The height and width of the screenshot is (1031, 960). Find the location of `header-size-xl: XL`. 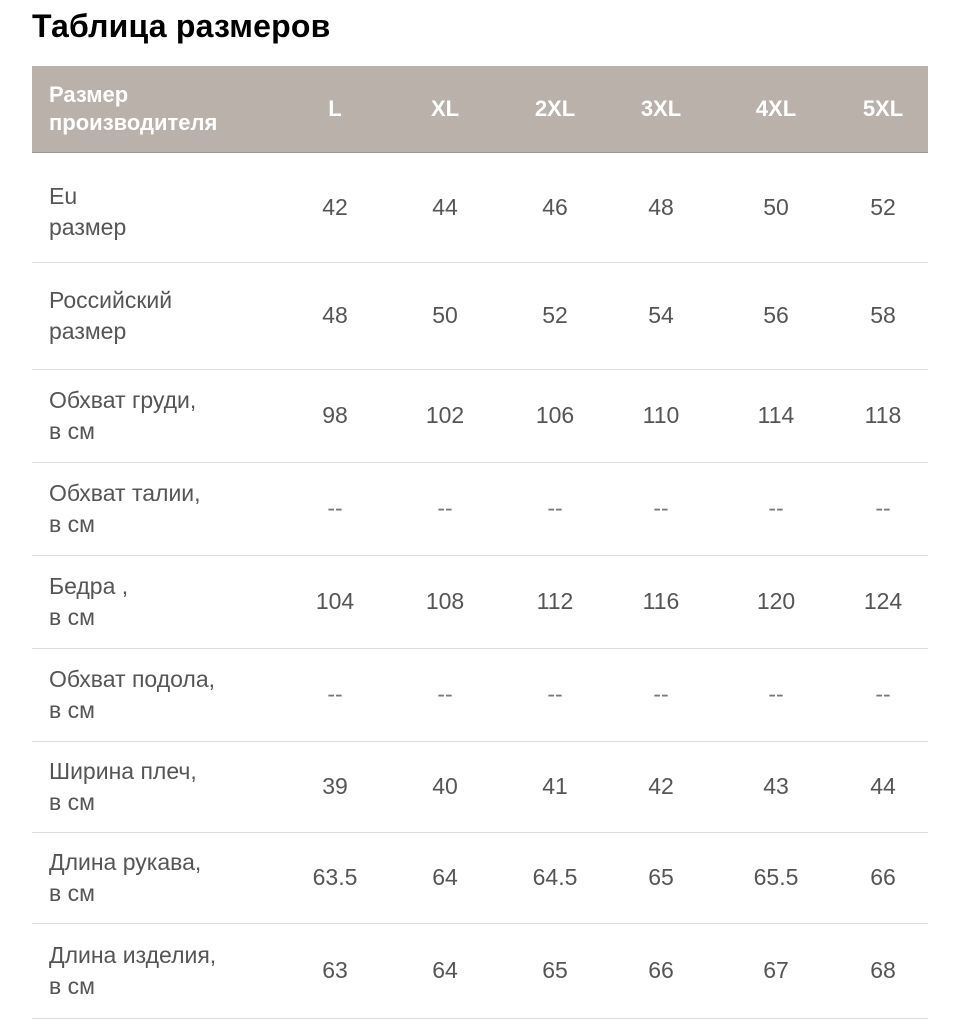

header-size-xl: XL is located at coordinates (445, 108).